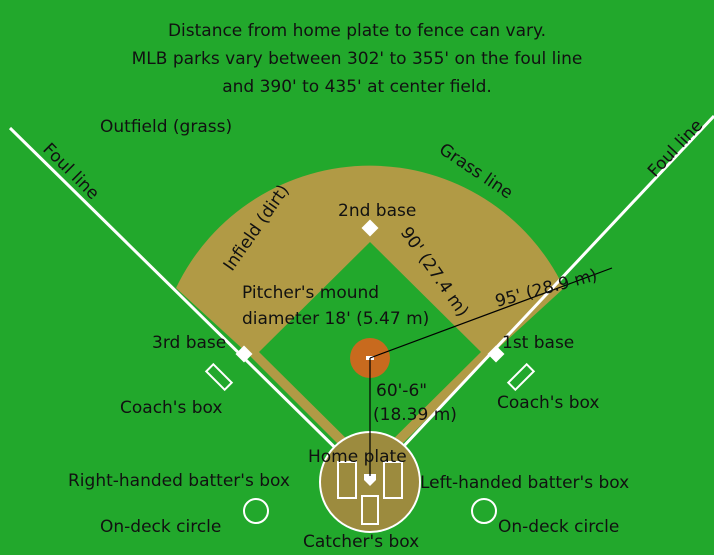 This screenshot has height=555, width=714. Describe the element at coordinates (370, 228) in the screenshot. I see `second-base` at that location.